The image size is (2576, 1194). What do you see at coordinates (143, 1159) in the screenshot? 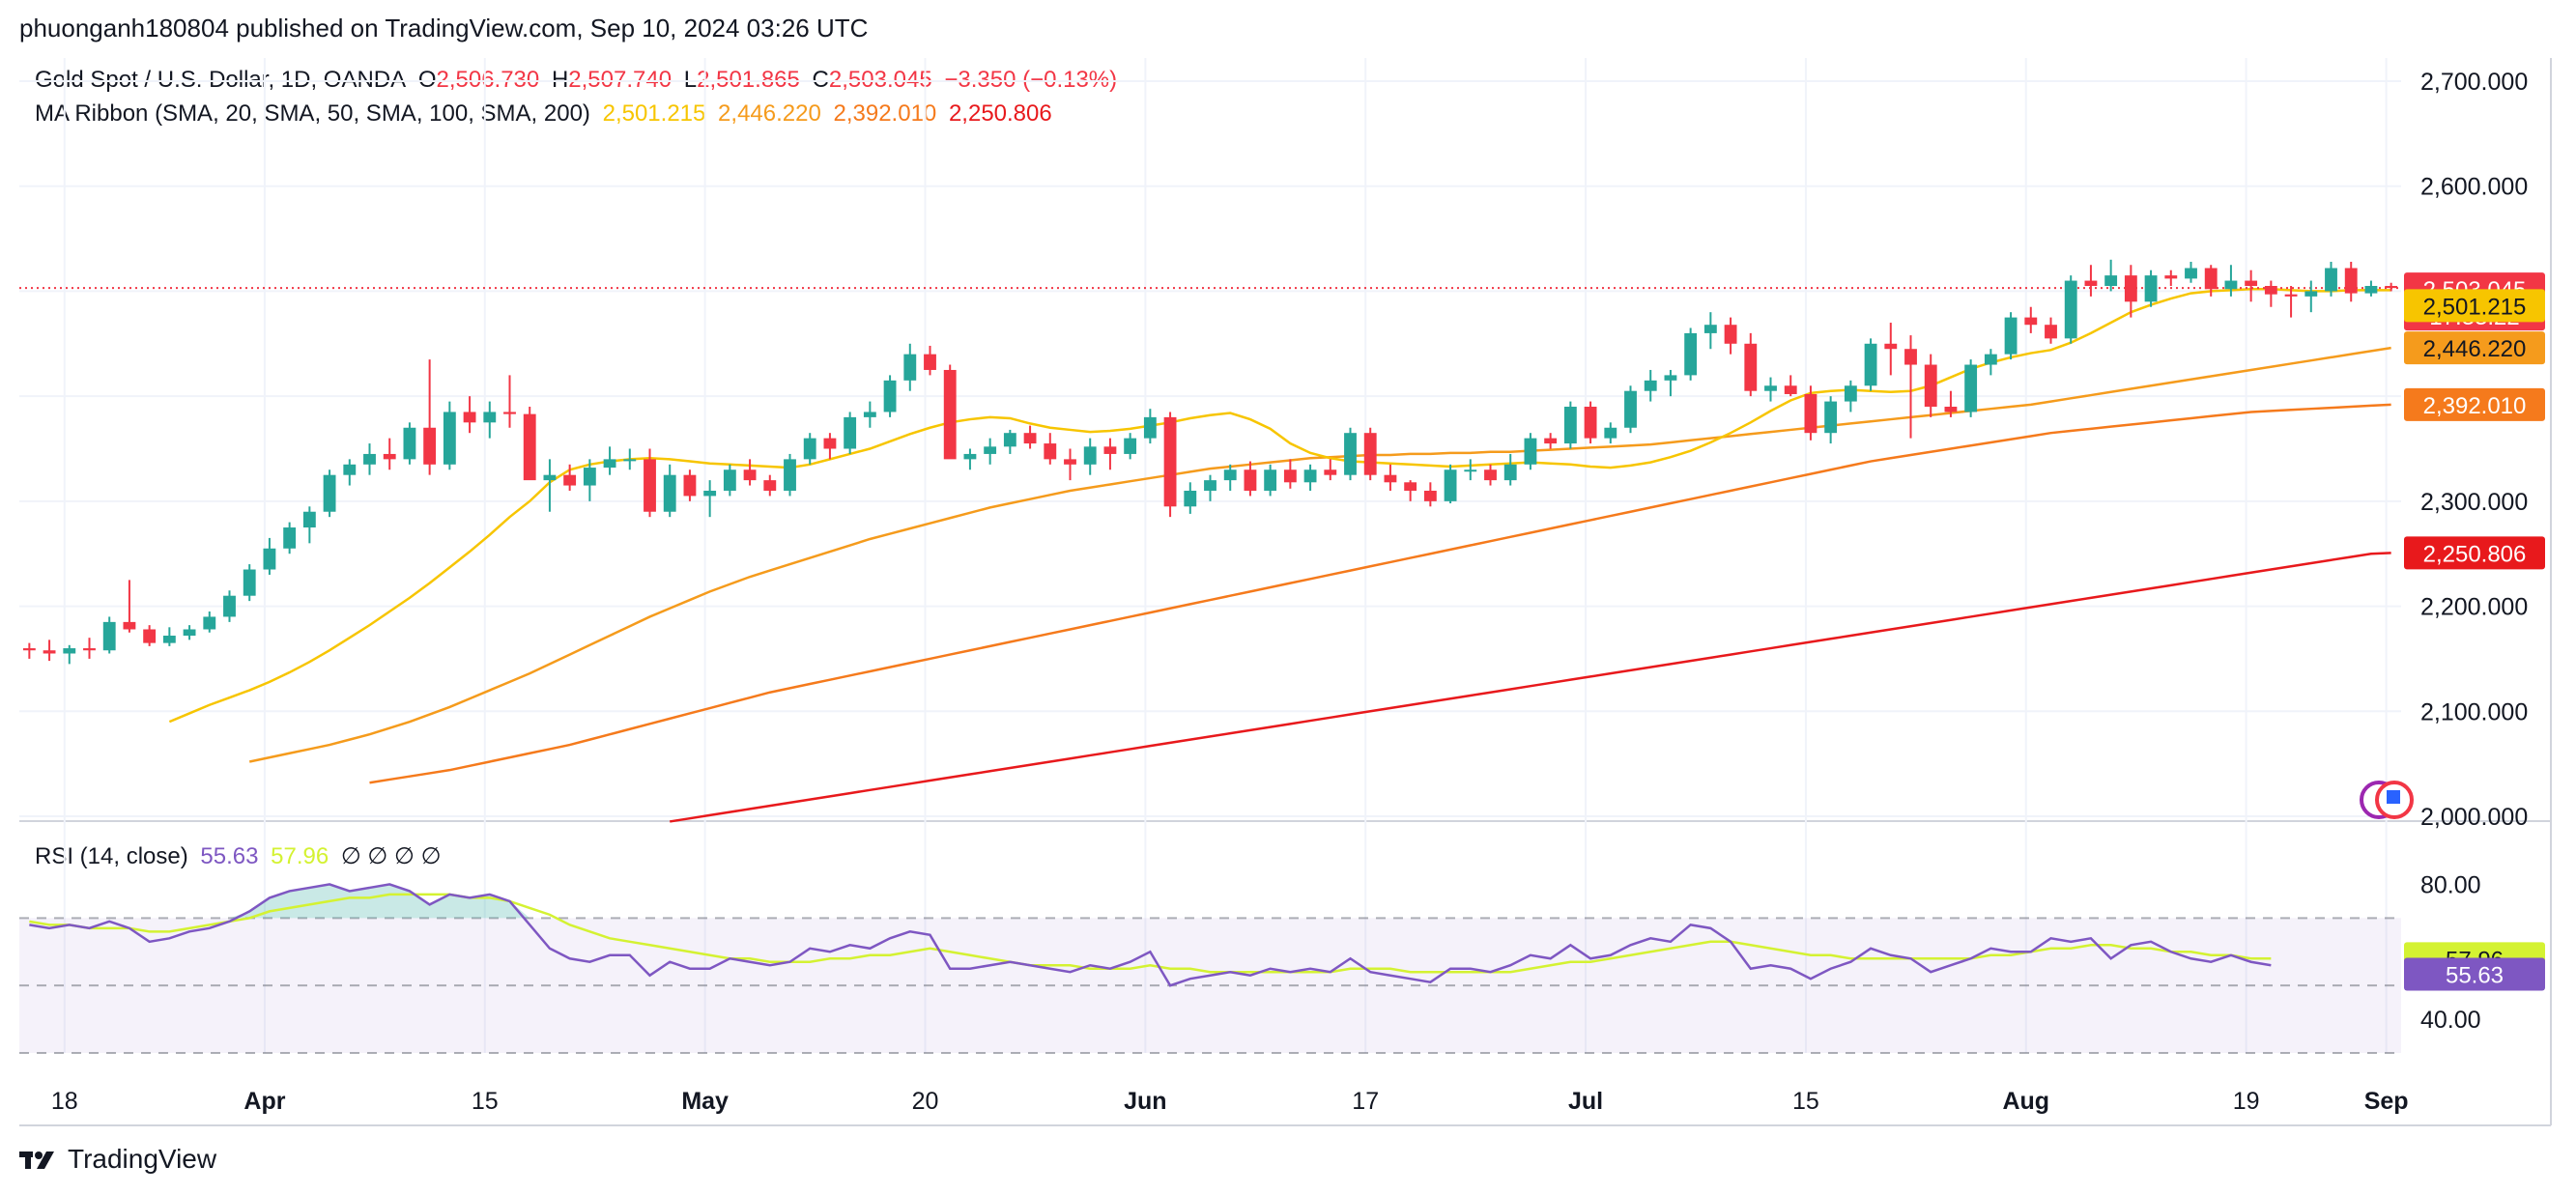
I see `brand-name: TradingView` at bounding box center [143, 1159].